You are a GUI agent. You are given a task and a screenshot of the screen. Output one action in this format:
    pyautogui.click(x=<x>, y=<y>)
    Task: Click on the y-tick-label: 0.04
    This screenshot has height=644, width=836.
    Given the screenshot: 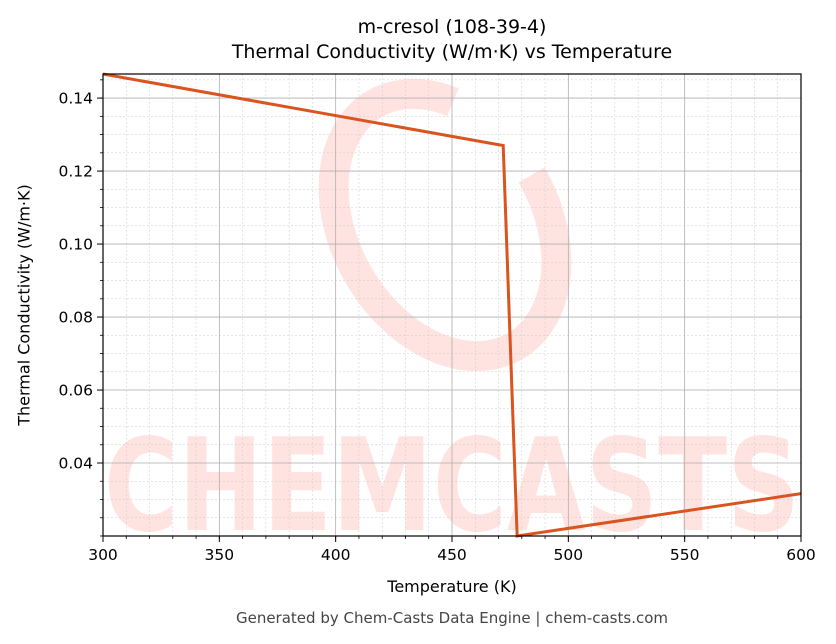 What is the action you would take?
    pyautogui.click(x=75, y=464)
    